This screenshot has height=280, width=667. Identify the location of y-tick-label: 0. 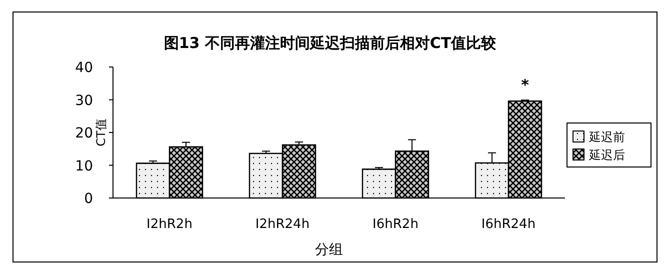
(88, 199).